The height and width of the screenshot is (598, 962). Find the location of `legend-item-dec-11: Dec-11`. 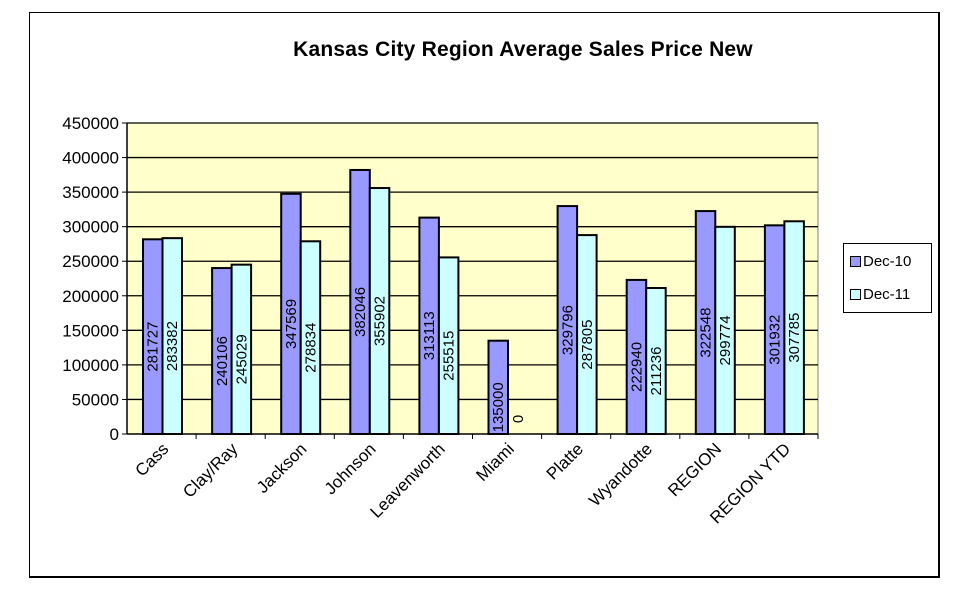

legend-item-dec-11: Dec-11 is located at coordinates (880, 294).